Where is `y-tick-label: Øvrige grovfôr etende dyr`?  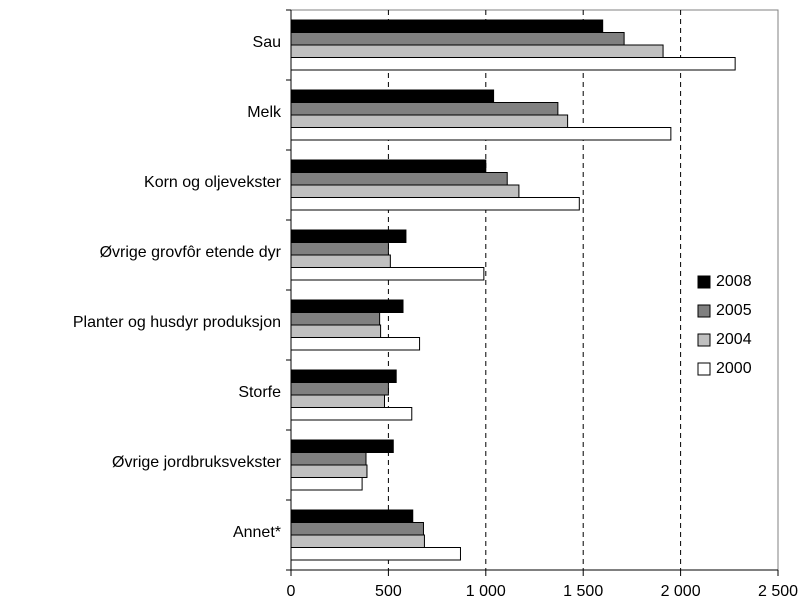 y-tick-label: Øvrige grovfôr etende dyr is located at coordinates (191, 252).